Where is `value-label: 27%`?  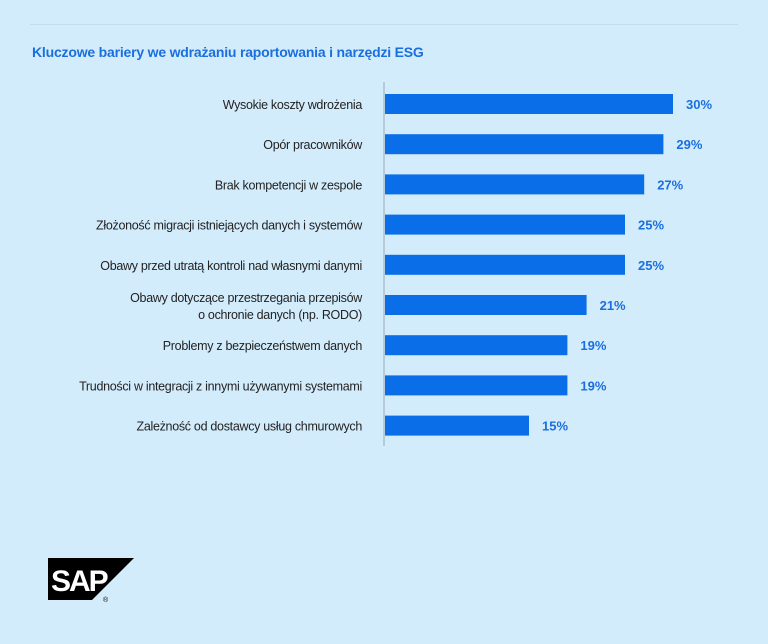 value-label: 27% is located at coordinates (670, 184).